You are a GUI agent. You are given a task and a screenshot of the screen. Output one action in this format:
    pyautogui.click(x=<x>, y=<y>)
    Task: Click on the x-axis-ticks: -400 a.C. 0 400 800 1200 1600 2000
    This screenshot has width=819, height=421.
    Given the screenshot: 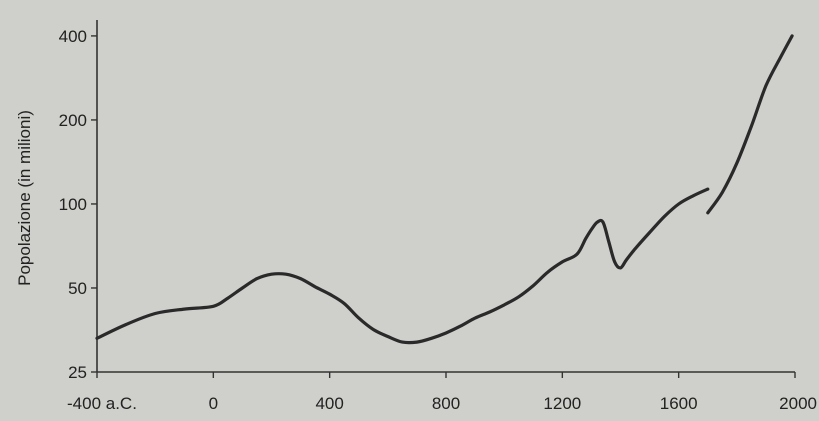 What is the action you would take?
    pyautogui.click(x=442, y=392)
    